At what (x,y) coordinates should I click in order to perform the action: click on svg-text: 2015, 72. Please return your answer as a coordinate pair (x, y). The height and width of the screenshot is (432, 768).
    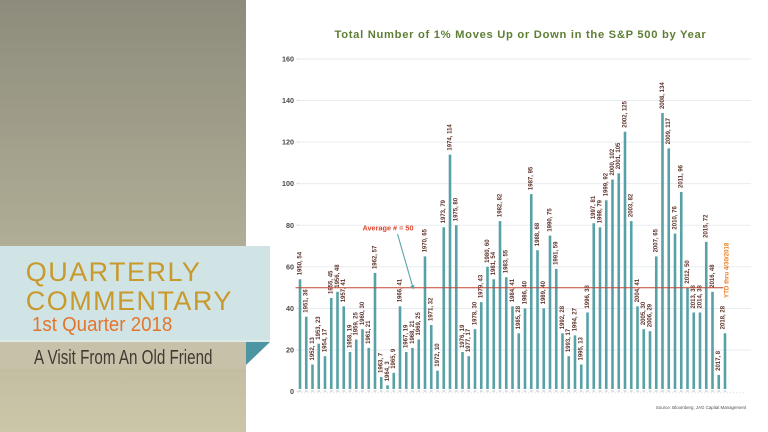
    Looking at the image, I should click on (707, 226).